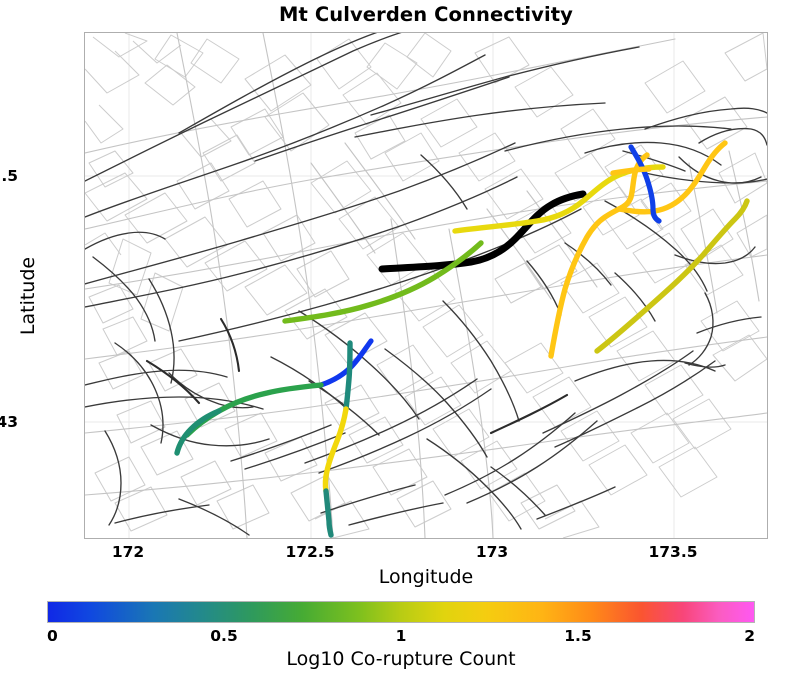 The width and height of the screenshot is (800, 685). What do you see at coordinates (128, 552) in the screenshot?
I see `xtick-label: 172` at bounding box center [128, 552].